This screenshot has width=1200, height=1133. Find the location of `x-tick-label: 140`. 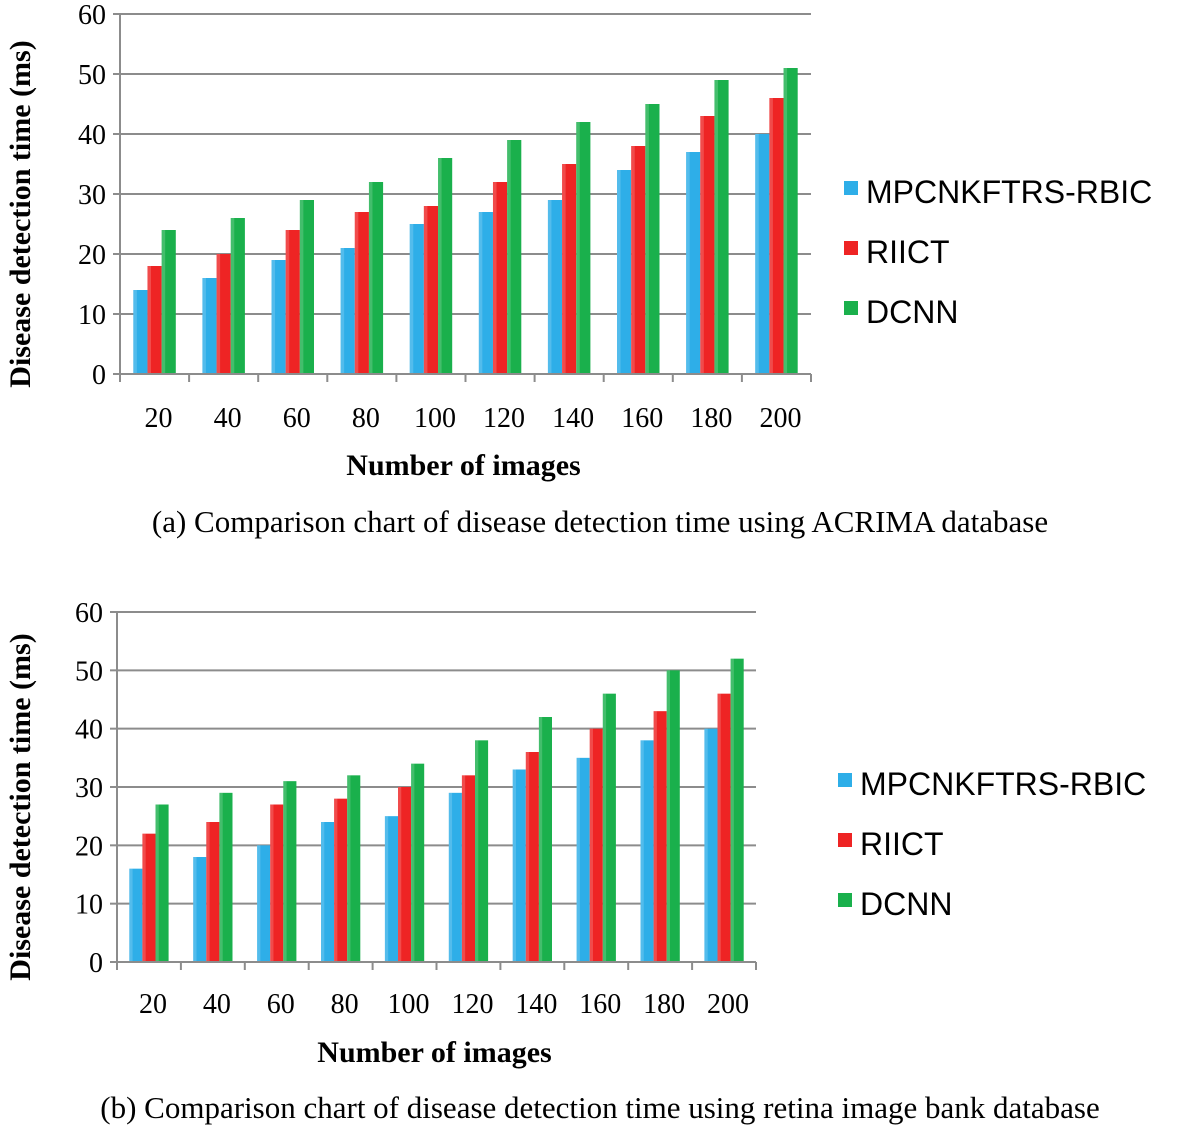

x-tick-label: 140 is located at coordinates (536, 1004).